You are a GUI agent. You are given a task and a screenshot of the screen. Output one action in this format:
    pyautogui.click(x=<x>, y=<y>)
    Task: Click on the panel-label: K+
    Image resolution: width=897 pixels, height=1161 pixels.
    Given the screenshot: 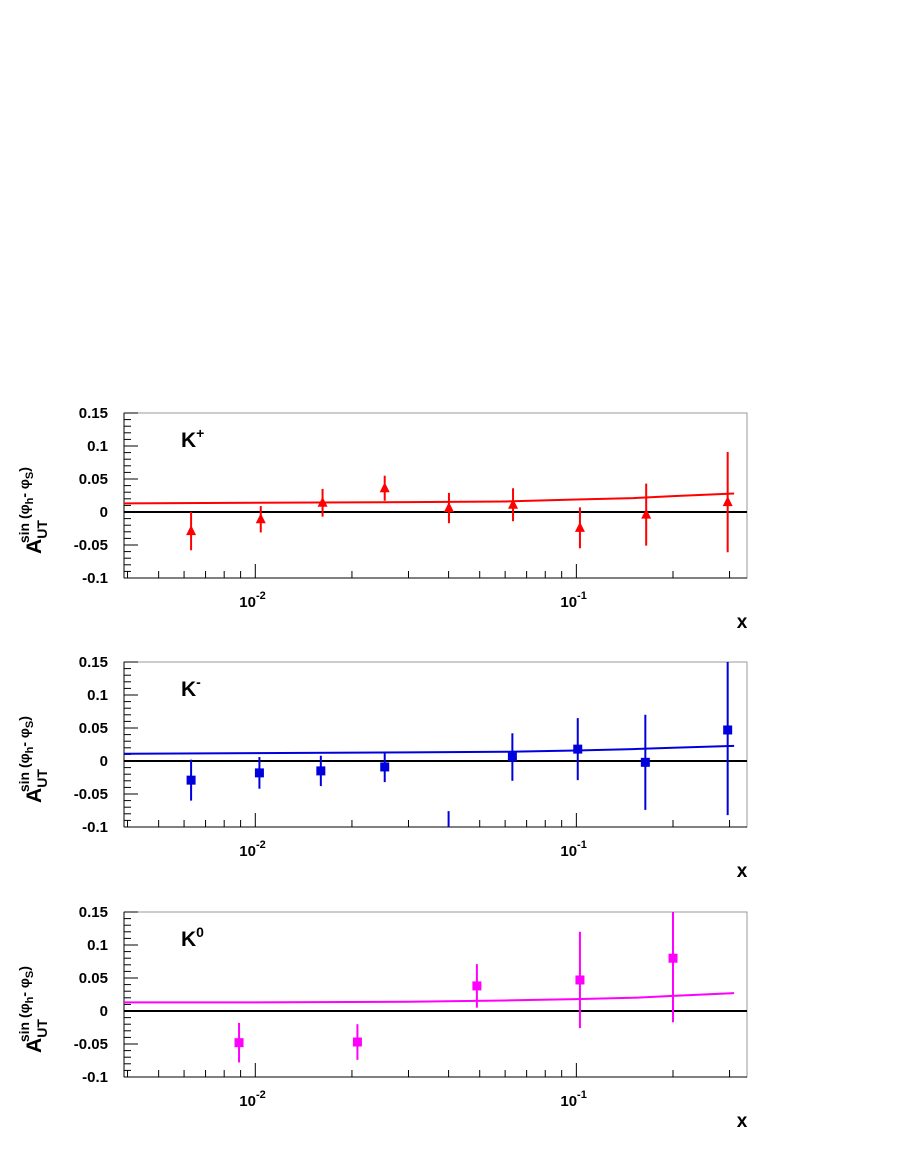 What is the action you would take?
    pyautogui.click(x=192, y=438)
    